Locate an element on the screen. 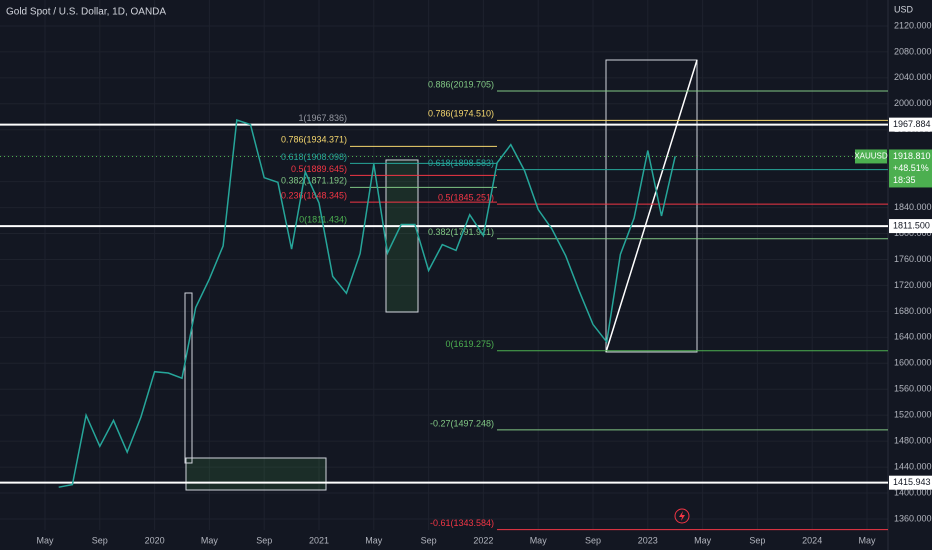 The width and height of the screenshot is (932, 550). symbol-tag is located at coordinates (871, 156).